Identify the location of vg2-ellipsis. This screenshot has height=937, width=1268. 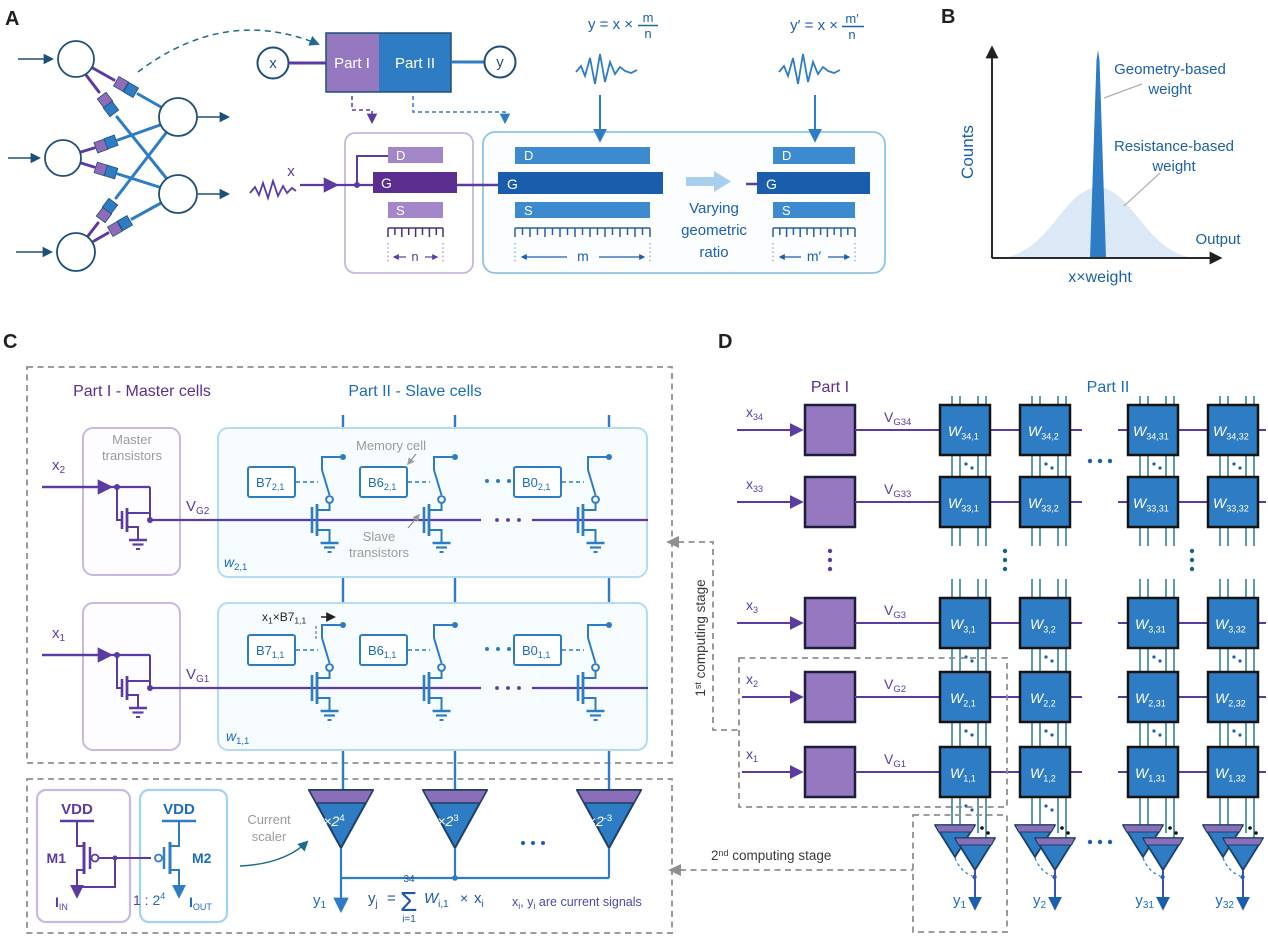
(508, 520).